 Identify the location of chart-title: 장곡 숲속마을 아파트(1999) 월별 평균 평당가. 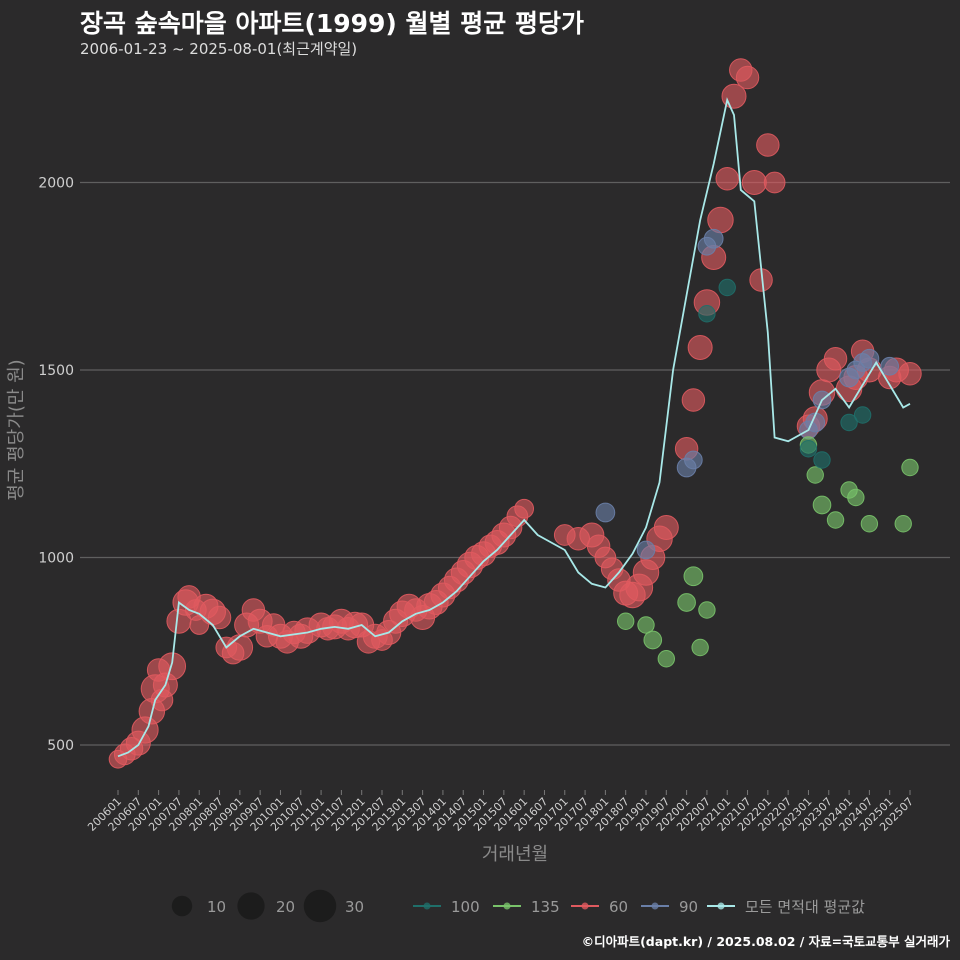
(332, 23).